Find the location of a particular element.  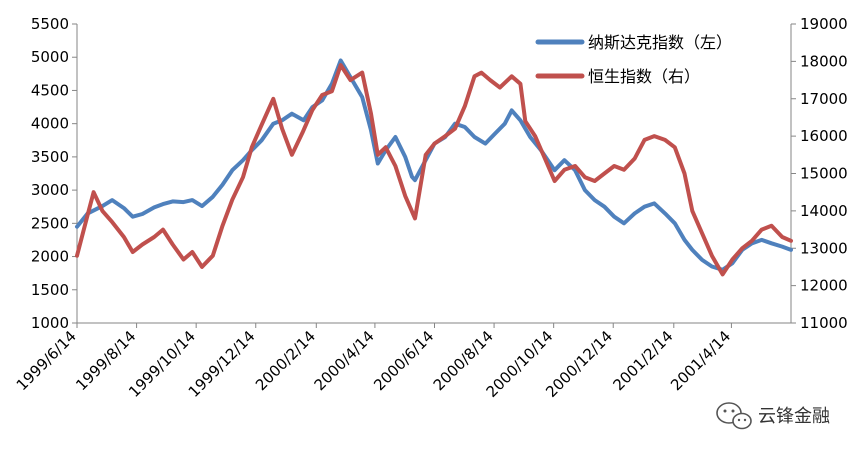

legend-label: 恒生指数（右） is located at coordinates (644, 76).